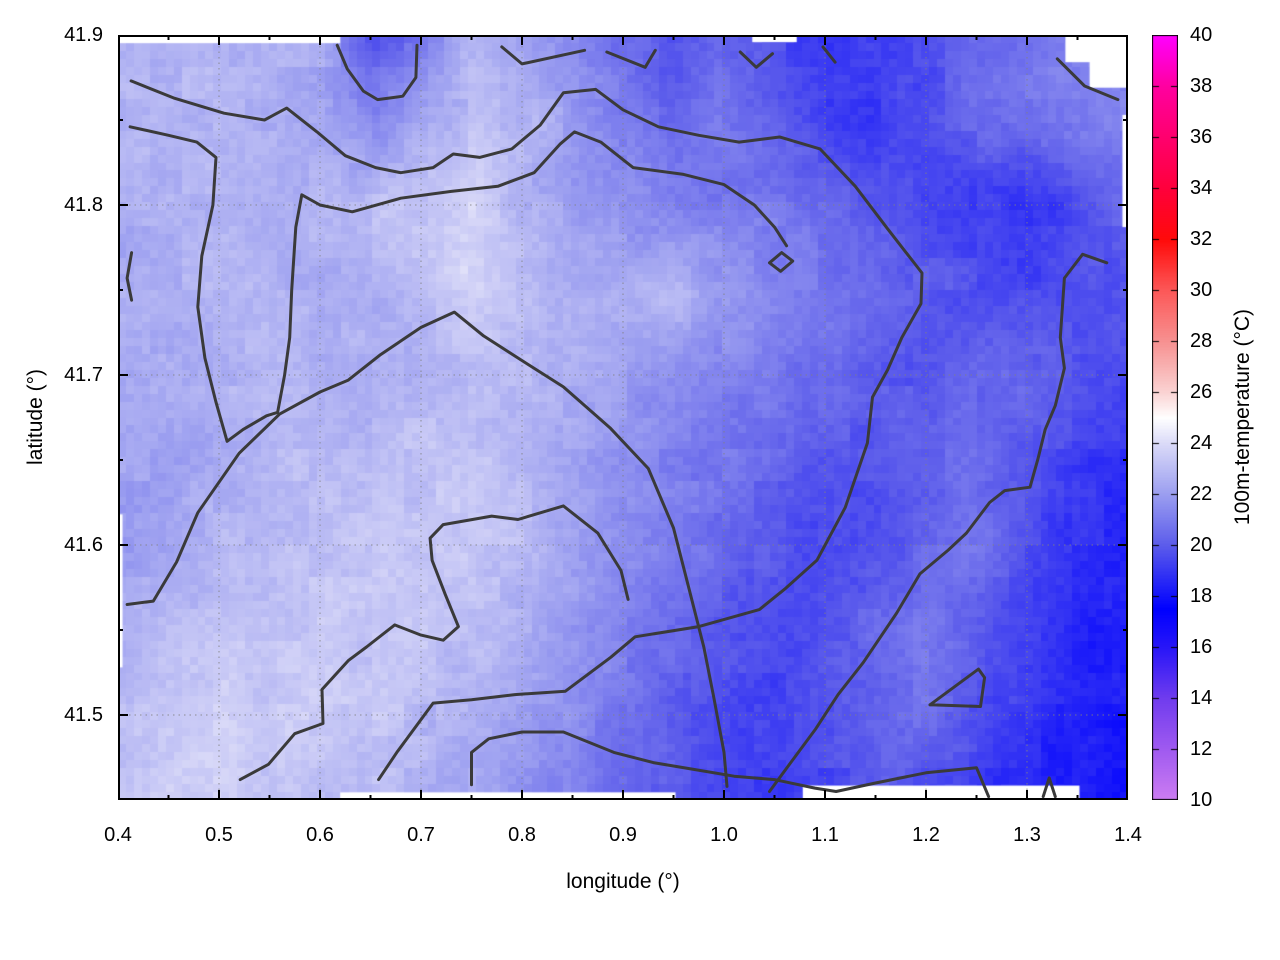  I want to click on x-tick-label: 1.4, so click(1128, 835).